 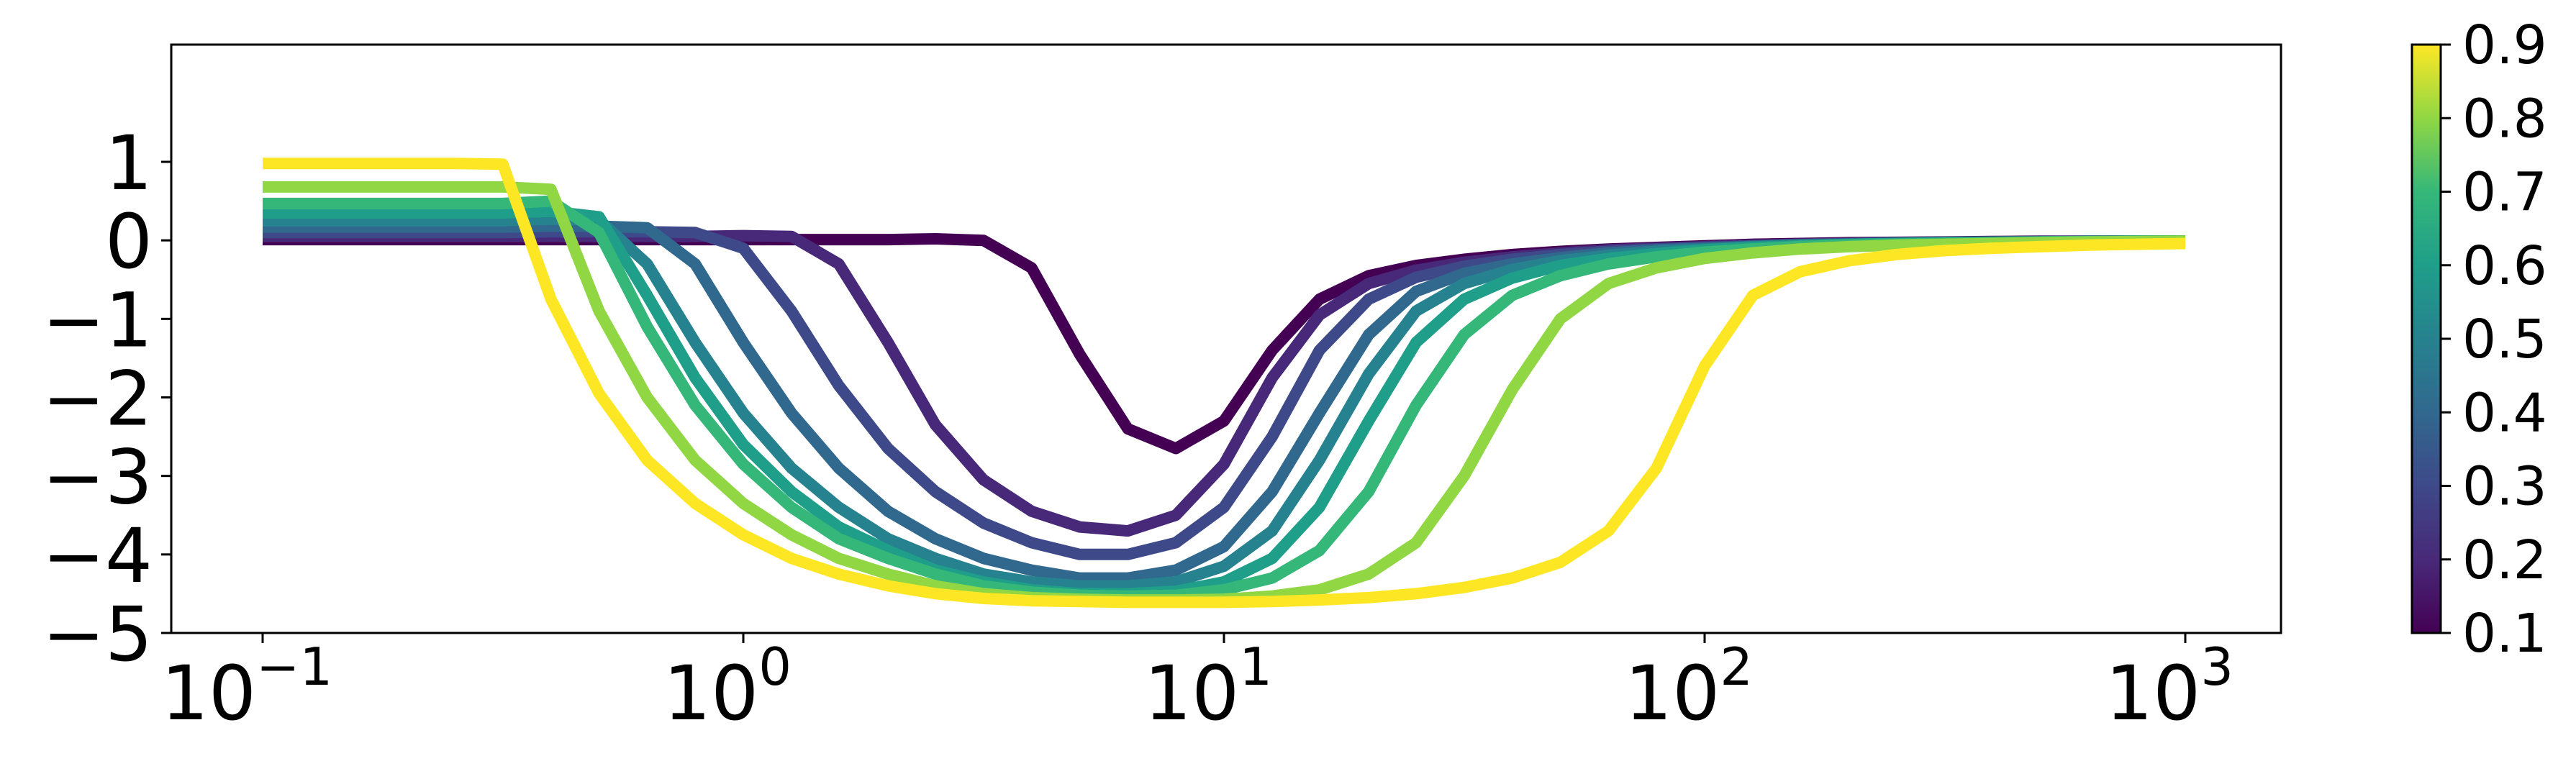 I want to click on y-axis: 10−1−2−3−4−5, so click(x=106, y=398).